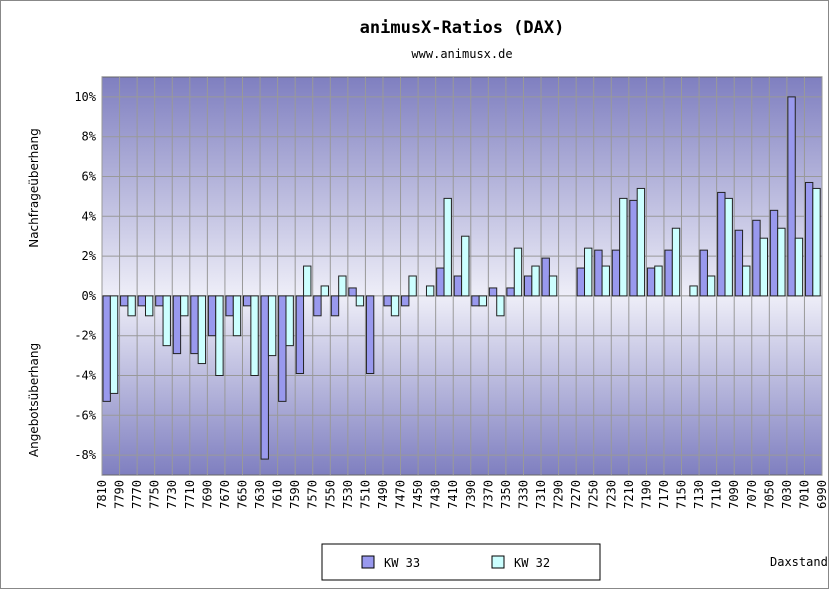 The height and width of the screenshot is (589, 829). I want to click on x-tick-label: 7450, so click(418, 494).